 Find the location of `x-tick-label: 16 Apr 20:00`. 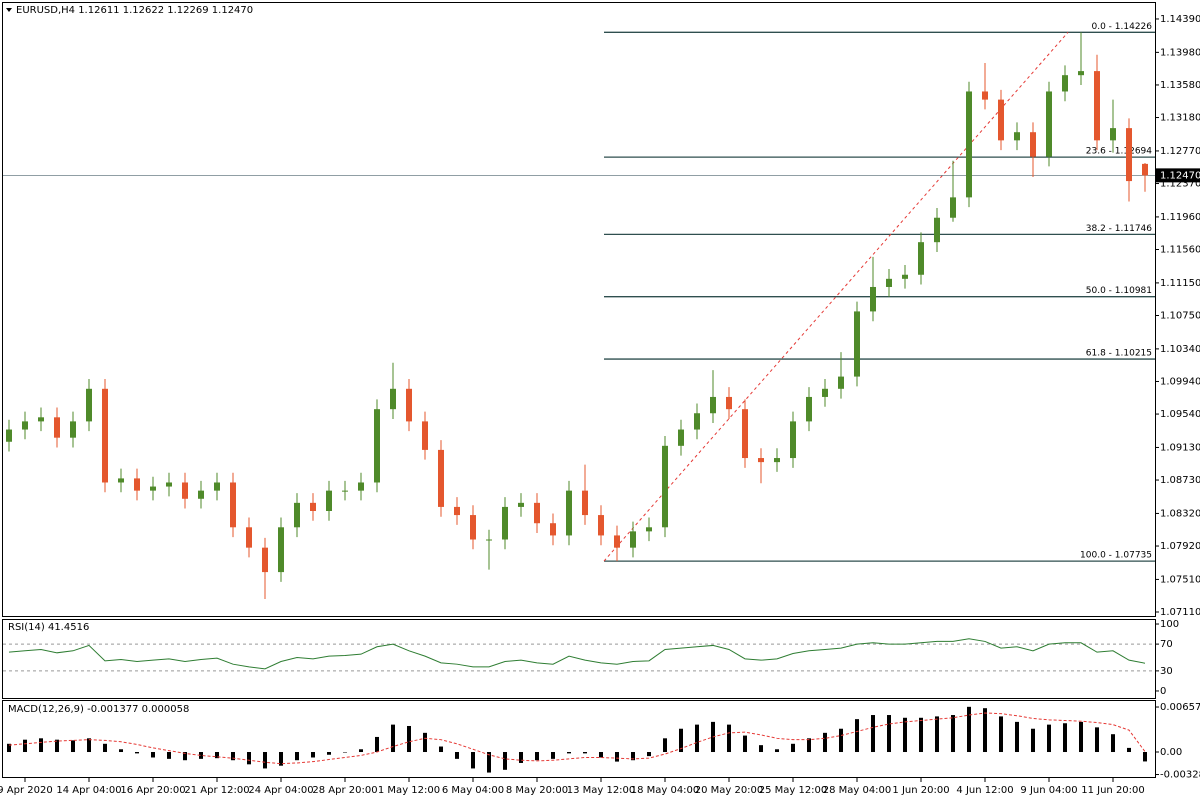

x-tick-label: 16 Apr 20:00 is located at coordinates (152, 790).